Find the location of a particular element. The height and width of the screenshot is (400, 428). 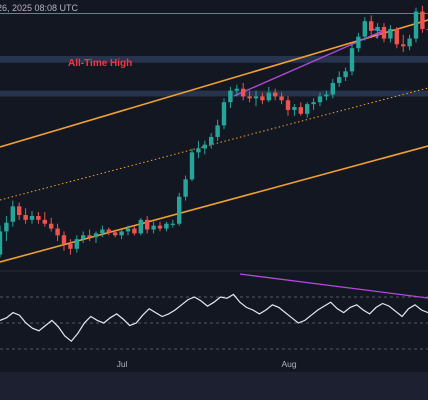

rsi-level-lines is located at coordinates (214, 323).